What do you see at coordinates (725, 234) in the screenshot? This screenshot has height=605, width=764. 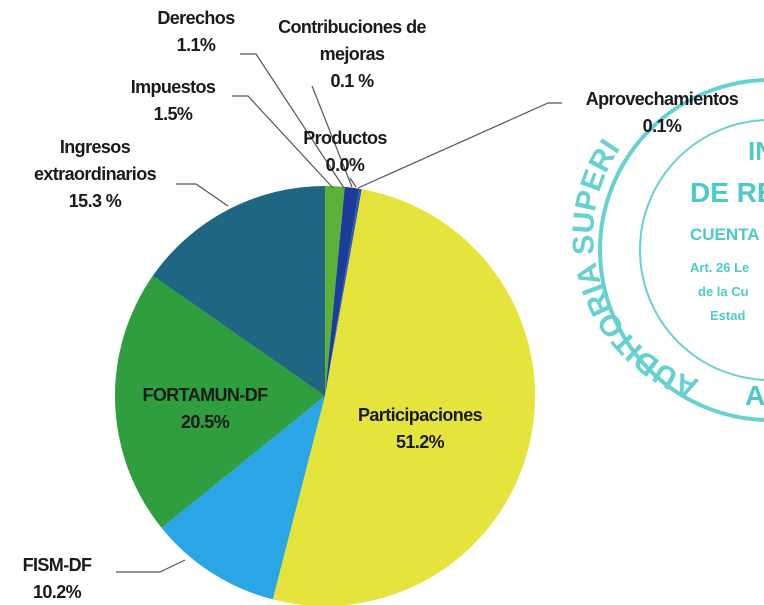 I see `stamp-text: CUENTA` at bounding box center [725, 234].